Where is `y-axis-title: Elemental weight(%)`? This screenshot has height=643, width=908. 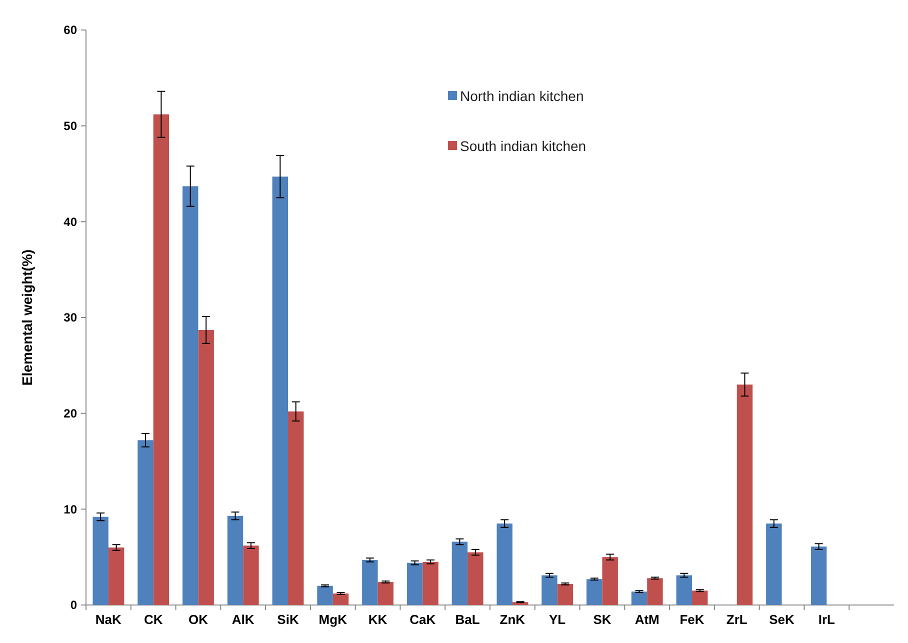
y-axis-title: Elemental weight(%) is located at coordinates (27, 317).